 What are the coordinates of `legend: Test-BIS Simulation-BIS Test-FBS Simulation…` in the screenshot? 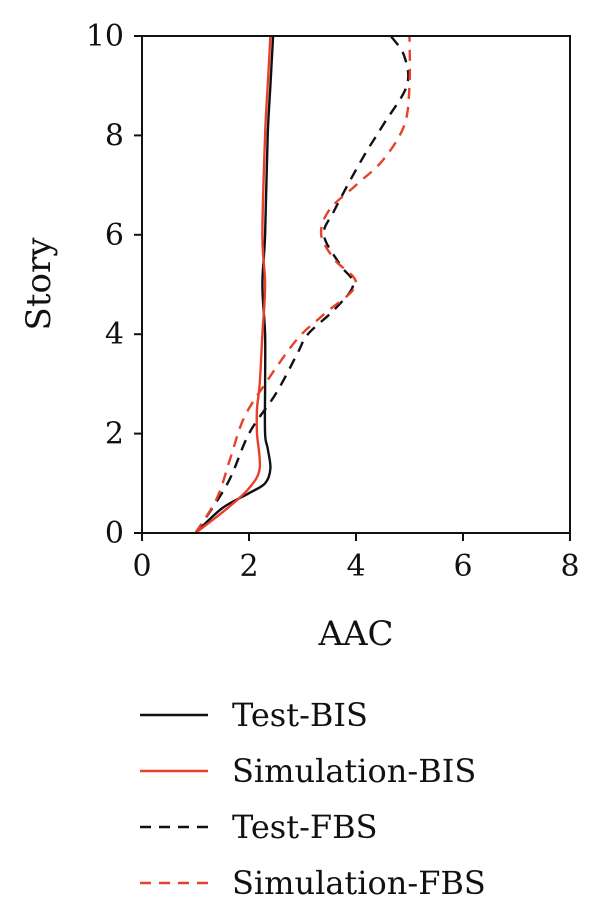 It's located at (313, 799).